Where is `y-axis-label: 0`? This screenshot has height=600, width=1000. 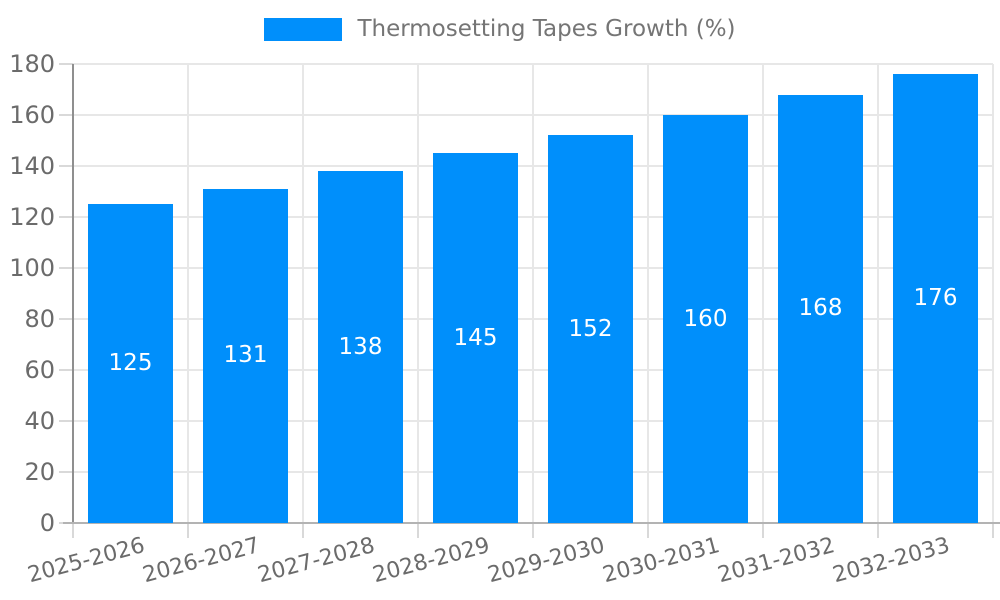 y-axis-label: 0 is located at coordinates (47, 523).